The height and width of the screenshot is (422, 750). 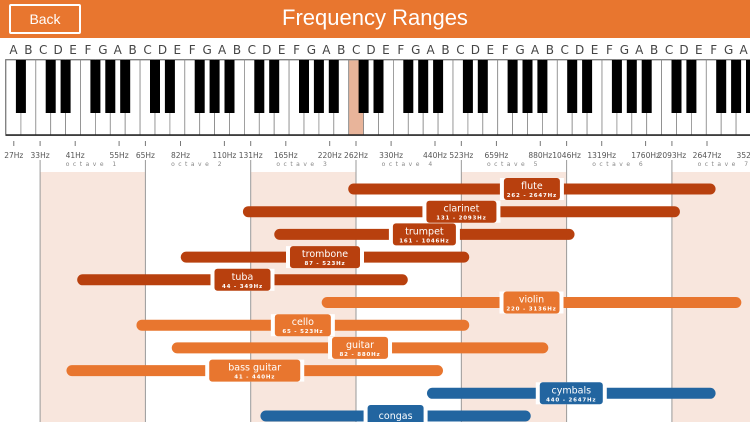 What do you see at coordinates (45, 19) in the screenshot?
I see `back-button: Back` at bounding box center [45, 19].